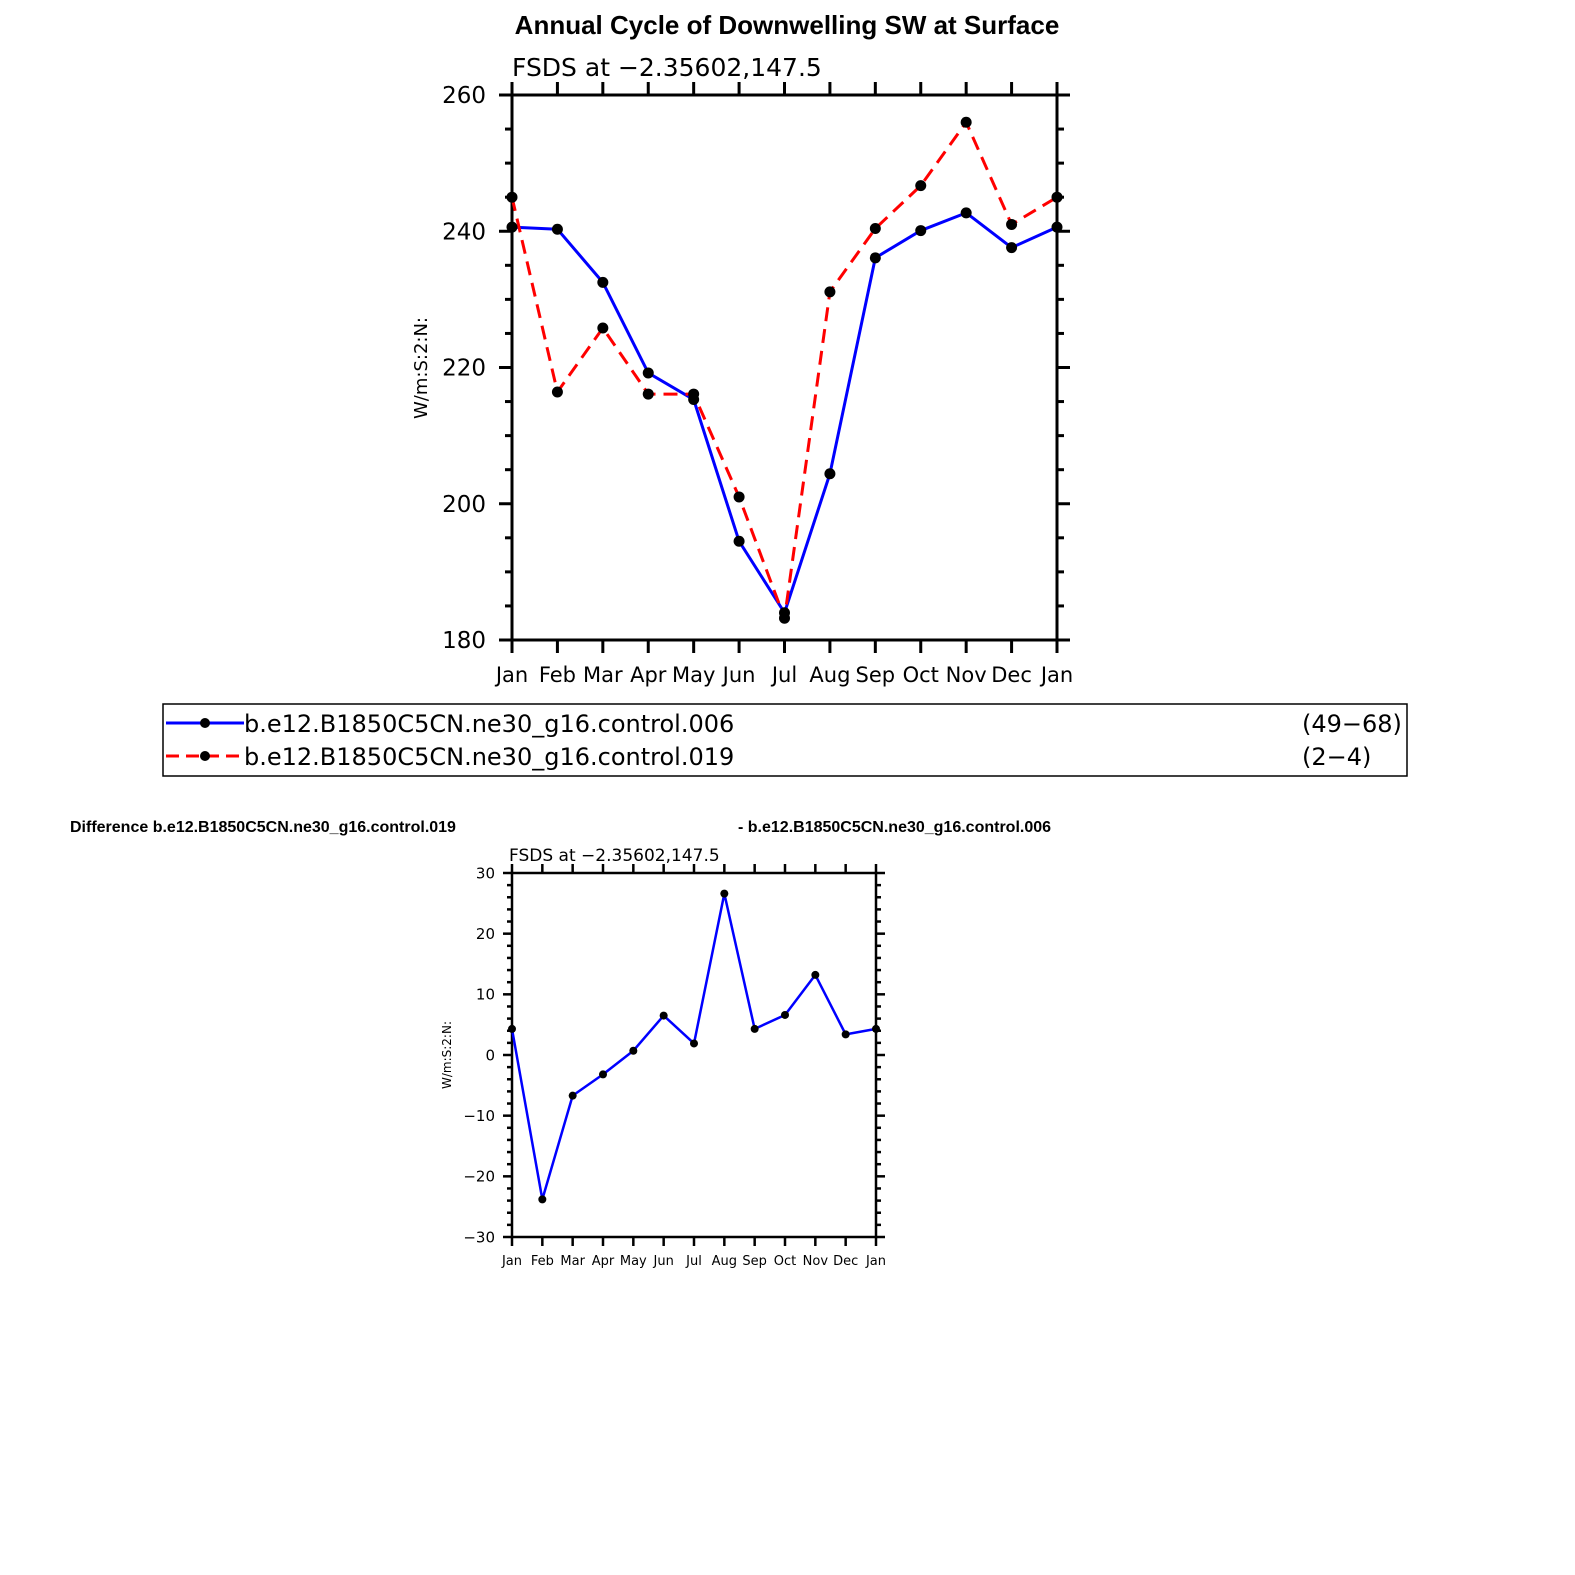 This screenshot has height=1575, width=1575. What do you see at coordinates (464, 232) in the screenshot?
I see `undefined-y-tick-label: 240` at bounding box center [464, 232].